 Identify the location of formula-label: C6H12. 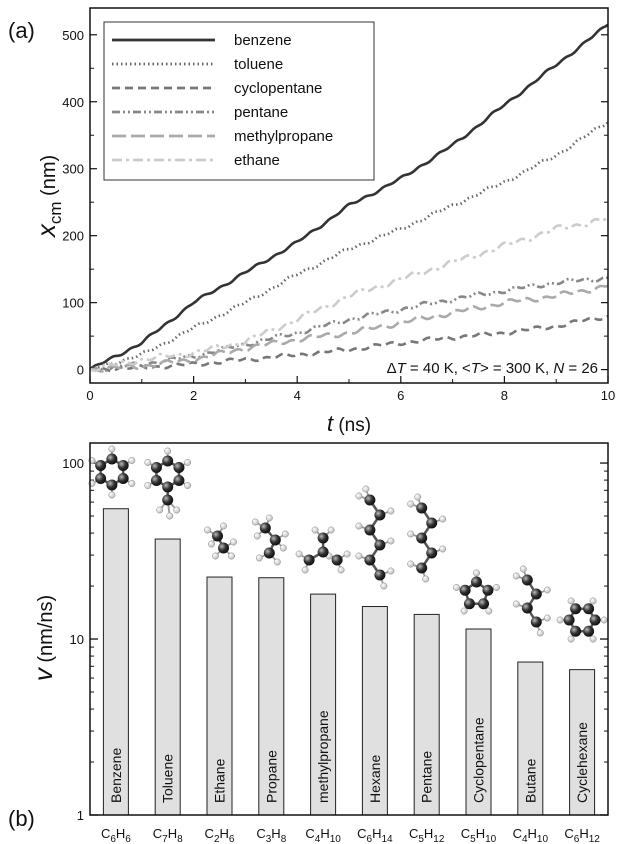
(582, 835).